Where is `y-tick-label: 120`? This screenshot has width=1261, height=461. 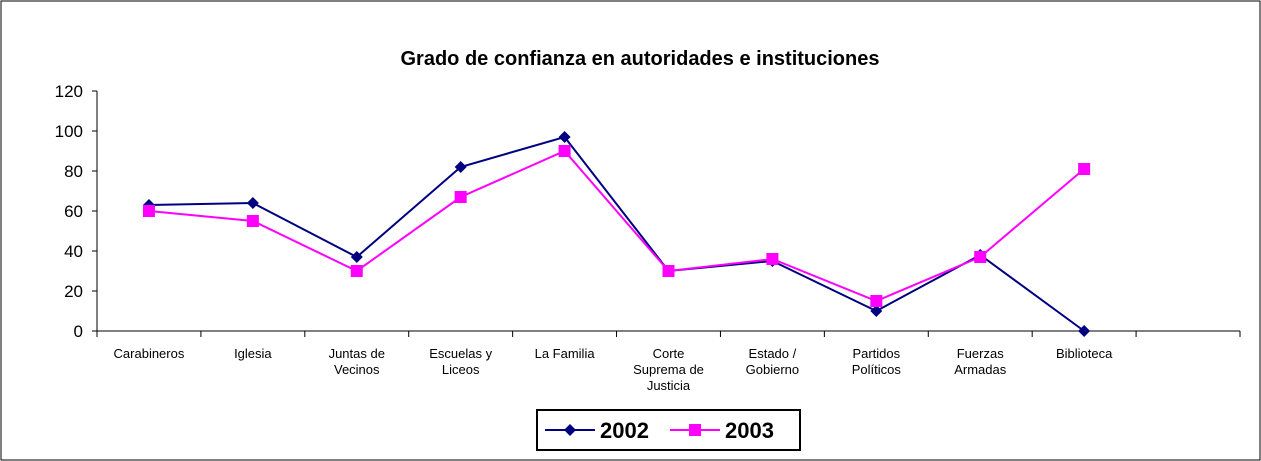
y-tick-label: 120 is located at coordinates (69, 91).